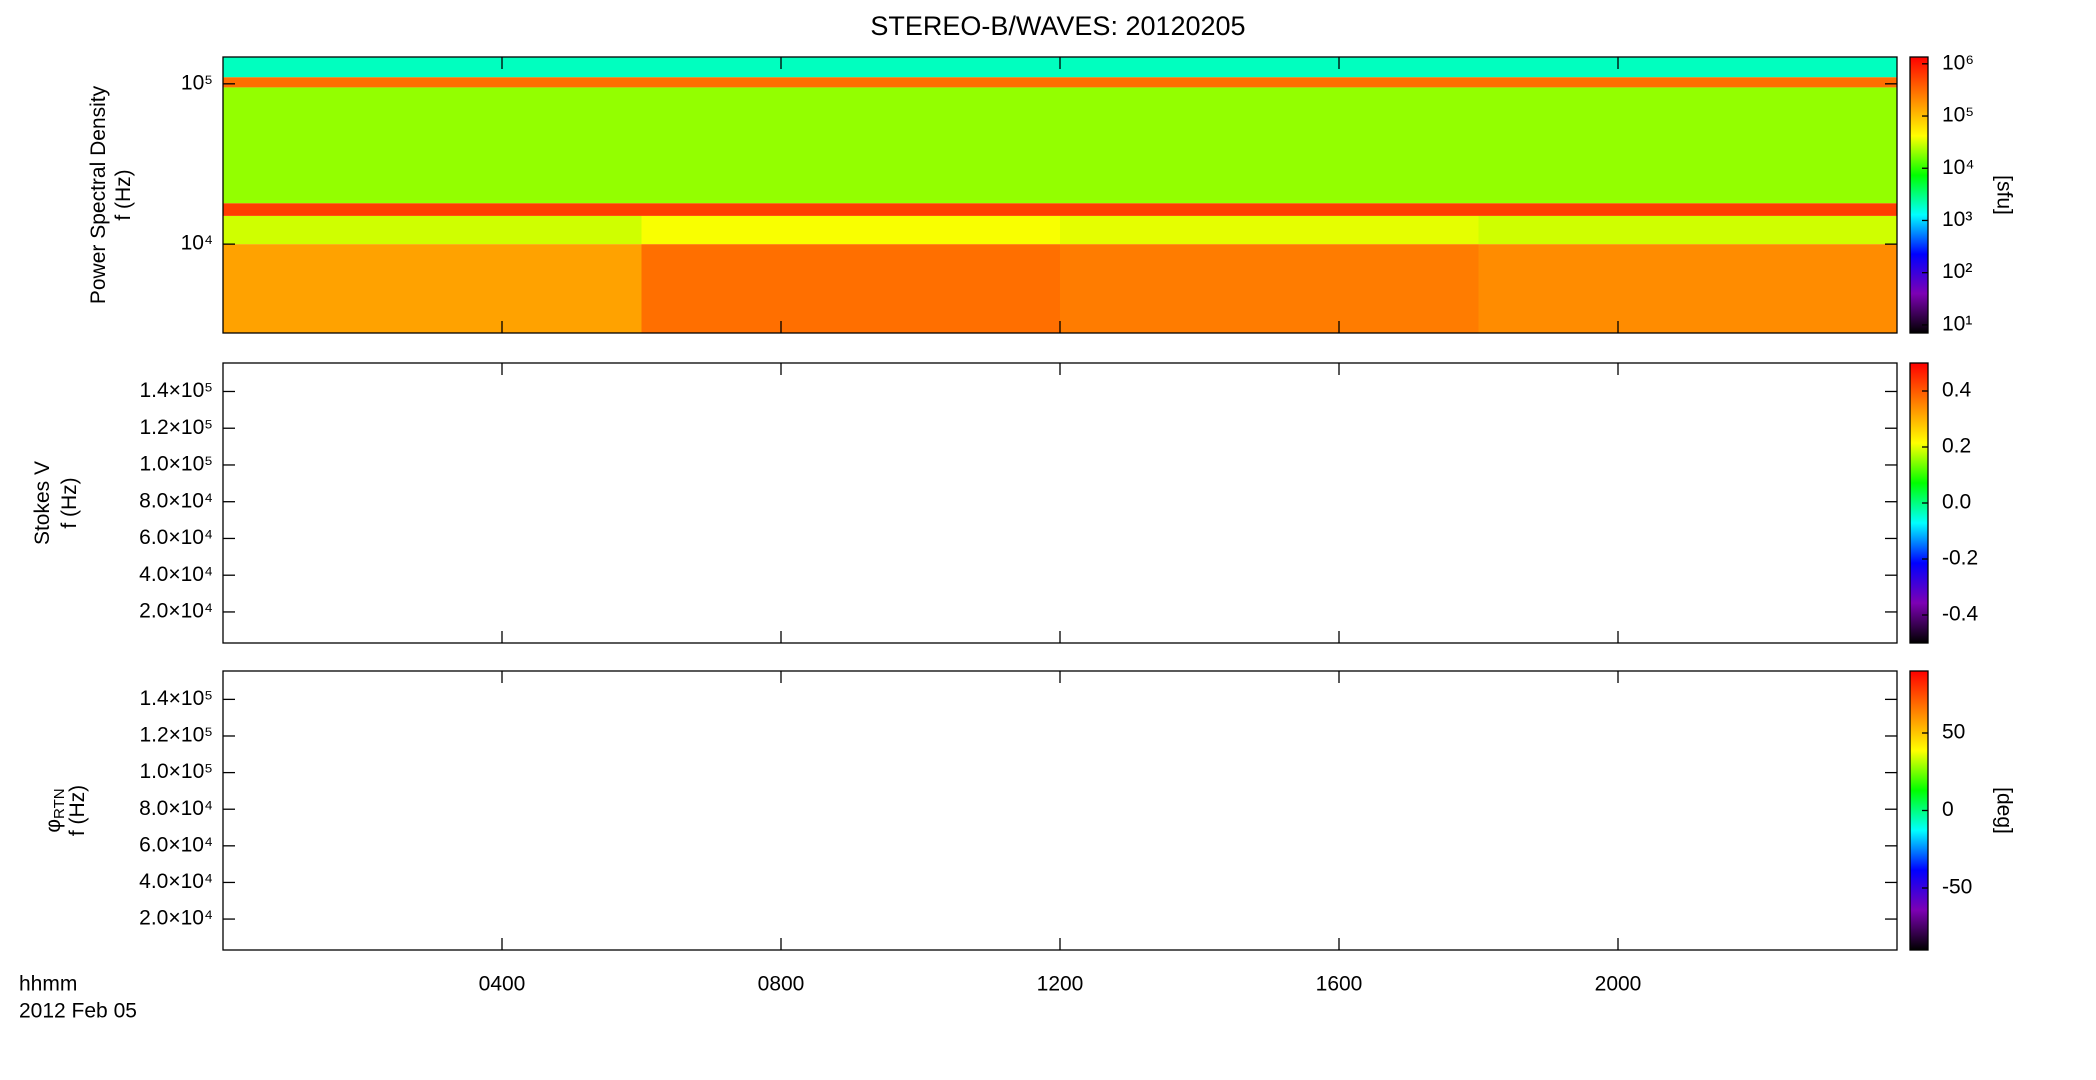 Image resolution: width=2096 pixels, height=1080 pixels. What do you see at coordinates (1060, 984) in the screenshot?
I see `x-tick-label: 1200` at bounding box center [1060, 984].